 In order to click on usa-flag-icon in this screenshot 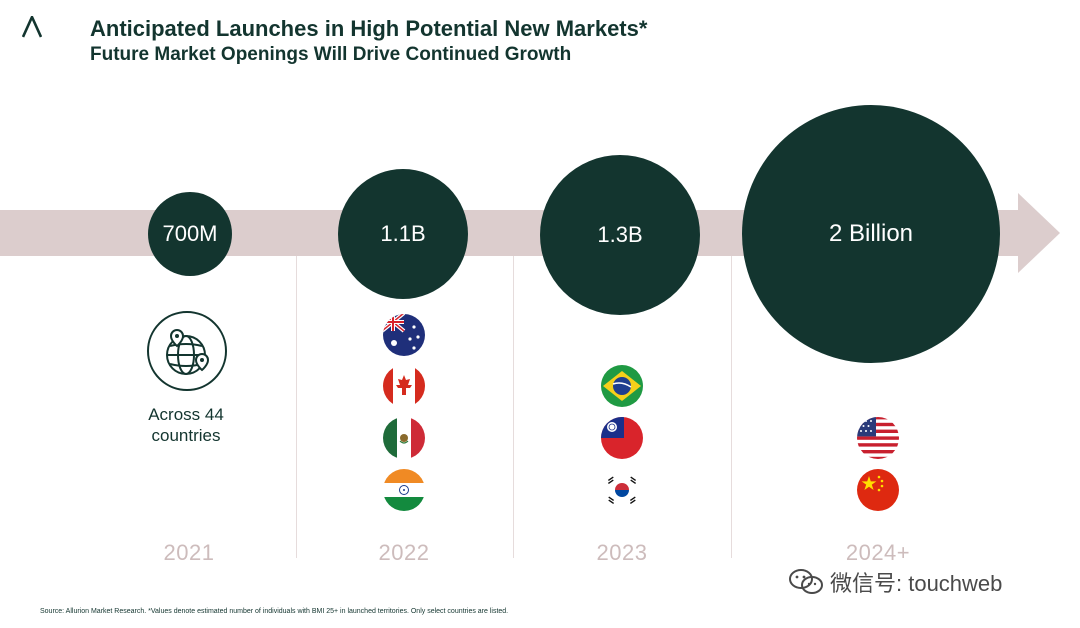, I will do `click(878, 438)`.